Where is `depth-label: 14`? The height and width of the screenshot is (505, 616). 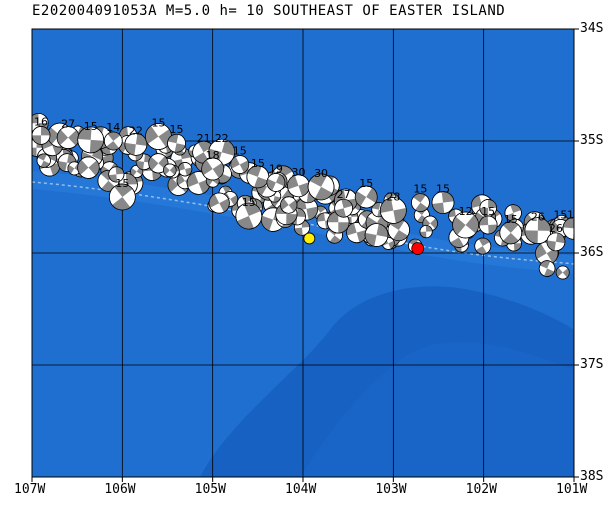
depth-label: 14 is located at coordinates (113, 127).